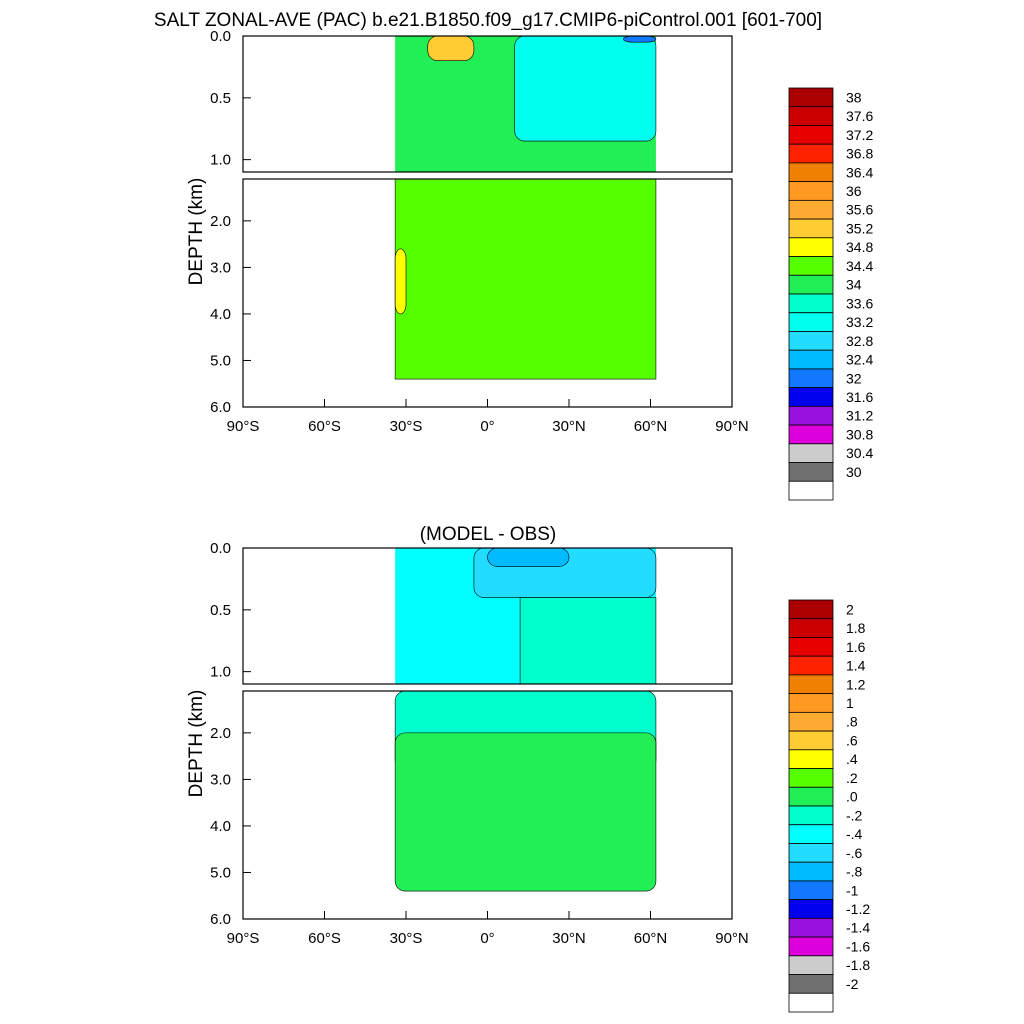  I want to click on colorbar-label: 37.6, so click(859, 116).